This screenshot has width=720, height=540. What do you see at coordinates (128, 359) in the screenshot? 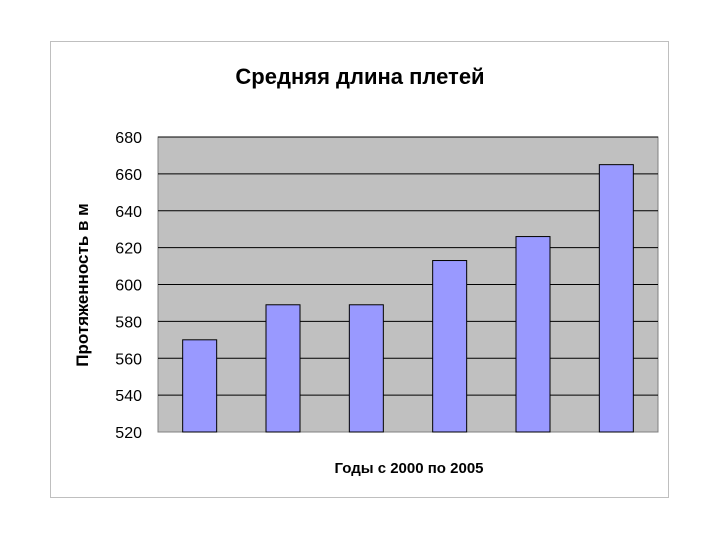
I see `y-tick-label: 560` at bounding box center [128, 359].